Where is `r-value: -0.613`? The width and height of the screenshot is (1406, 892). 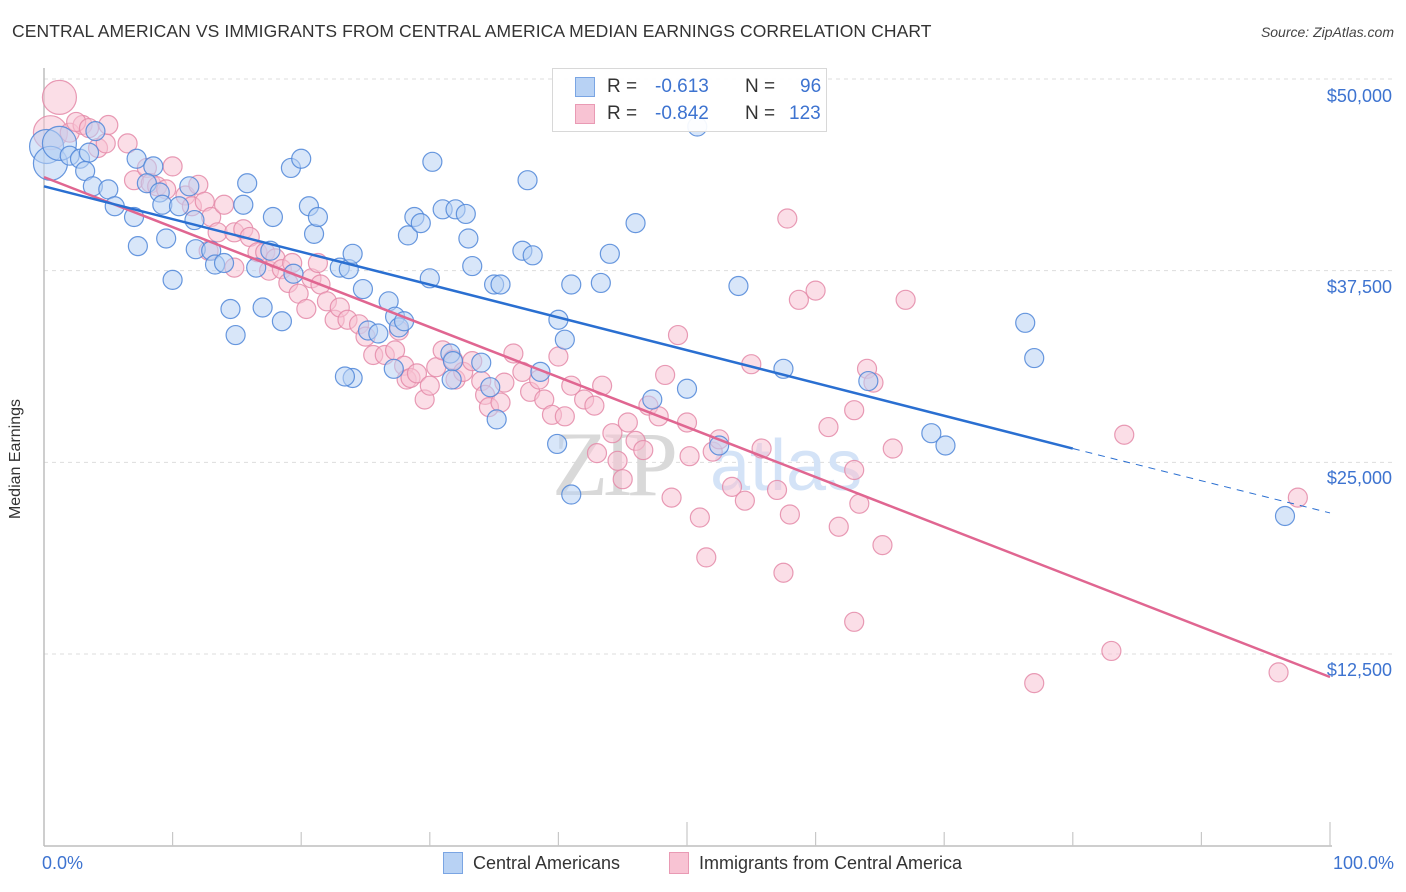
r-value: -0.613 is located at coordinates (682, 86).